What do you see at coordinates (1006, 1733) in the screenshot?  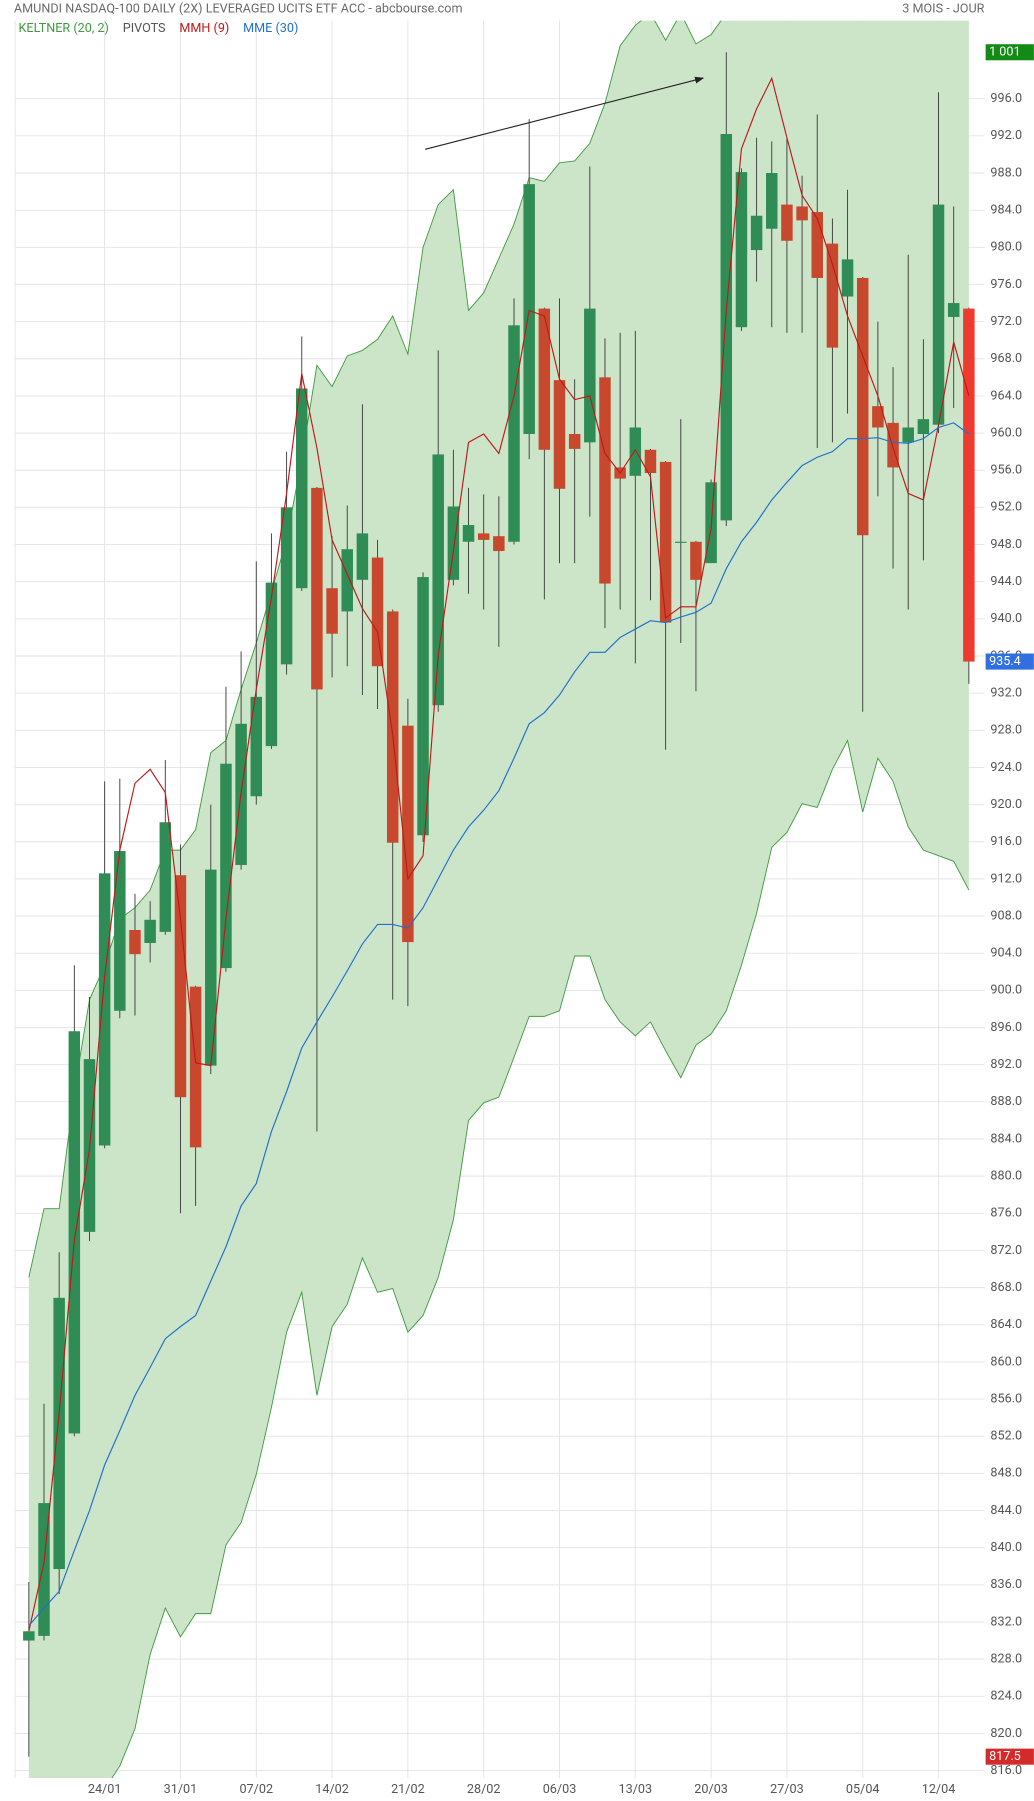 I see `y-tick-label: 820.0` at bounding box center [1006, 1733].